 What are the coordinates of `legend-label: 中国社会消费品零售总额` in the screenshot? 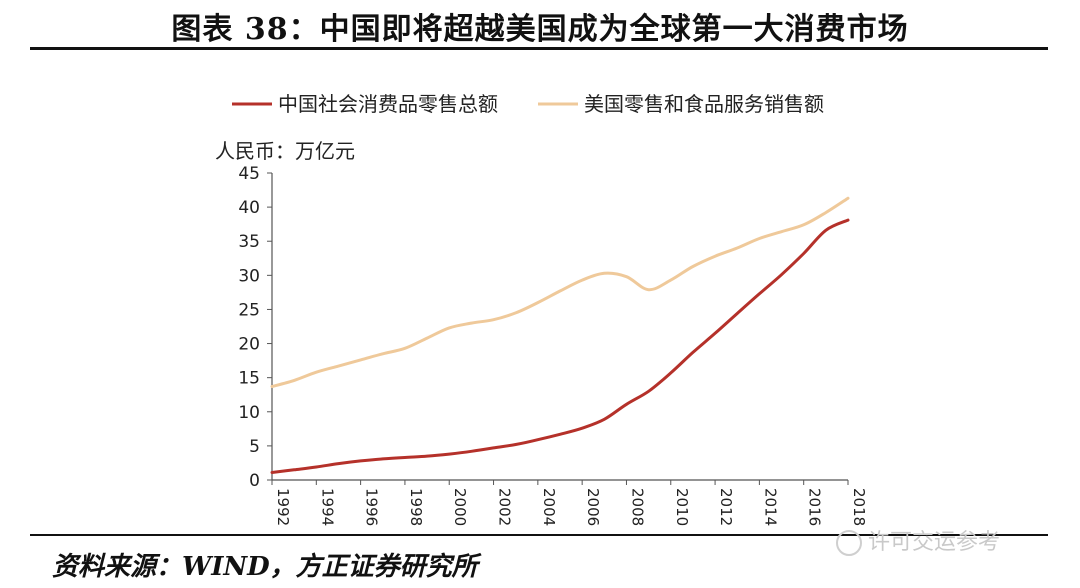 It's located at (388, 104).